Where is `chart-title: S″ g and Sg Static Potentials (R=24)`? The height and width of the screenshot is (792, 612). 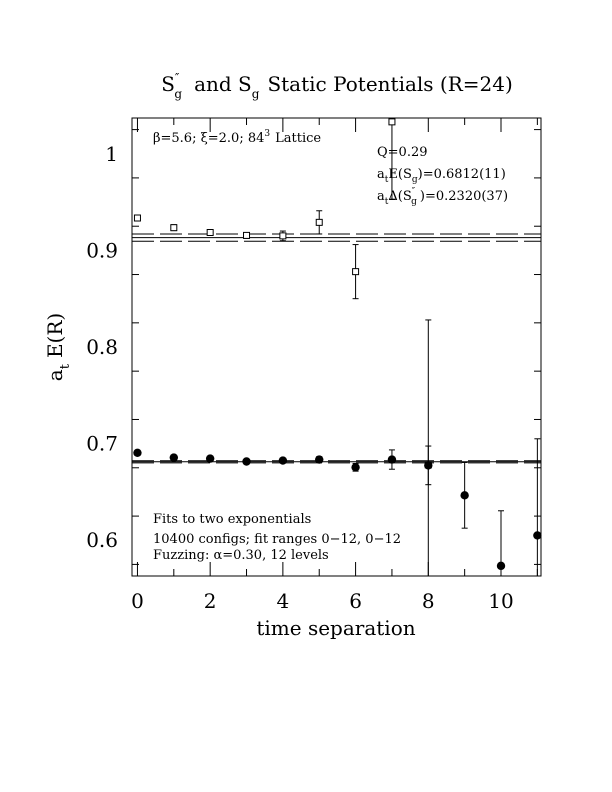
chart-title: S″ g and Sg Static Potentials (R=24) is located at coordinates (337, 86).